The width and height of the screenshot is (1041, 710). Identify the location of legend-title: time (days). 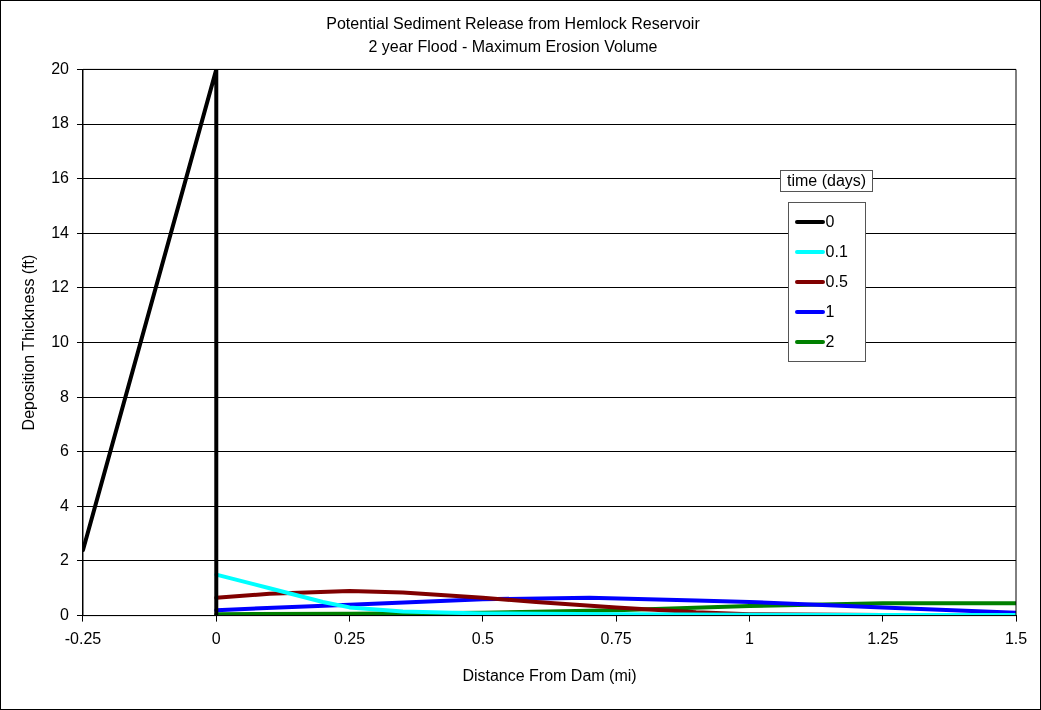
(827, 181).